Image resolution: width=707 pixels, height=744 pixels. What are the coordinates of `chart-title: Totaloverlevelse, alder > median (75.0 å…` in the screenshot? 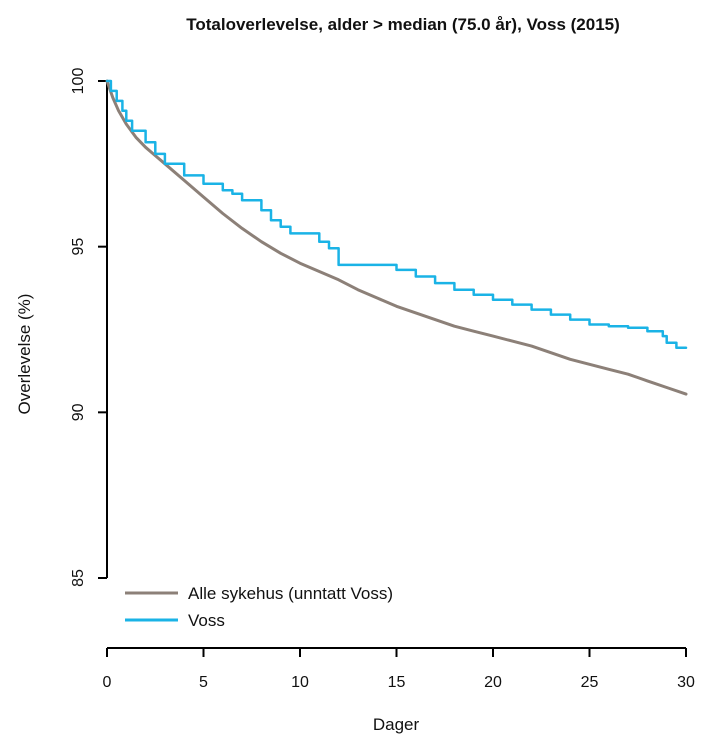 It's located at (403, 24).